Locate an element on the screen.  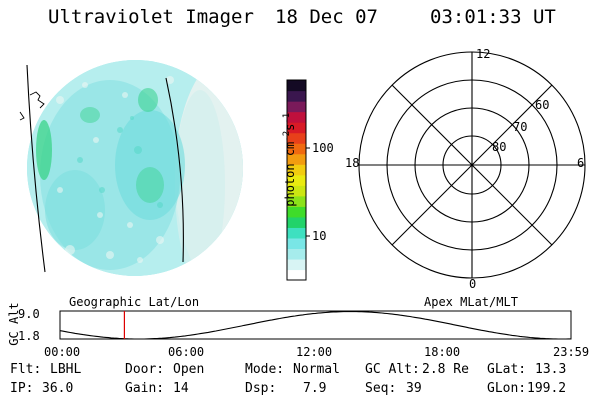
orbit-plot is located at coordinates (315, 325).